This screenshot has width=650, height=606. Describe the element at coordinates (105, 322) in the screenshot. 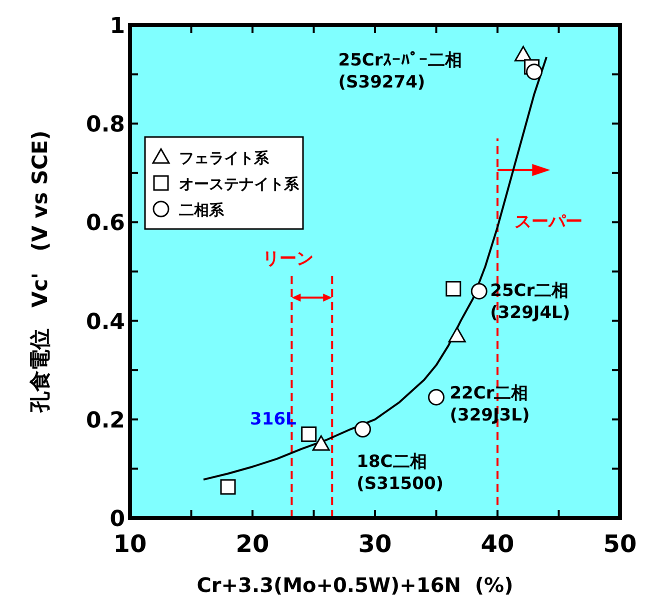

I see `y-tick-label: 0.4` at that location.